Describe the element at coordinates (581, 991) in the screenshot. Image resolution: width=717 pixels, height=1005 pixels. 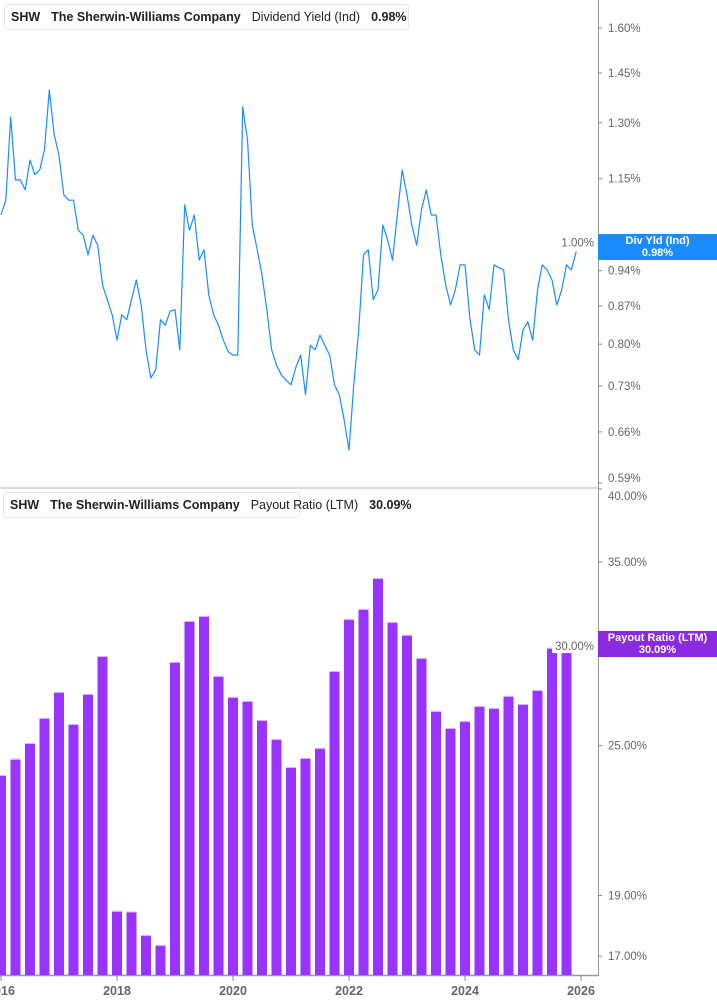
I see `x-tick-label: 2026` at that location.